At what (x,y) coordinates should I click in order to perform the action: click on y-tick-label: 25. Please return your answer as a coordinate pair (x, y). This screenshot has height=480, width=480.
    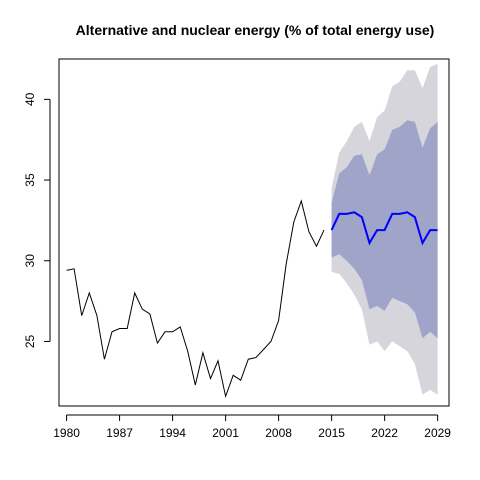
    Looking at the image, I should click on (30, 341).